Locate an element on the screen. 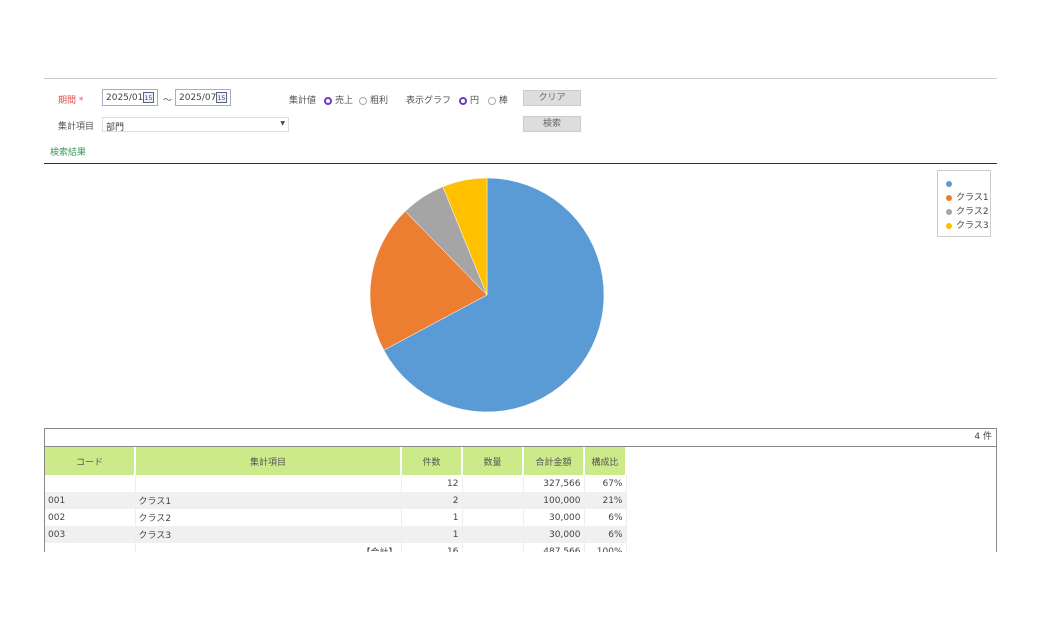  date-from-input: 2025/01 15 is located at coordinates (130, 97).